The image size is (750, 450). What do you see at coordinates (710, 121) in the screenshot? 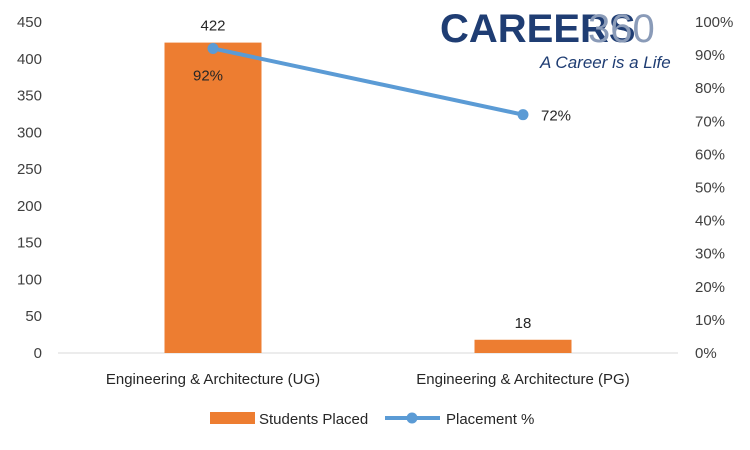
I see `right-axis-tick-70: 70%` at bounding box center [710, 121].